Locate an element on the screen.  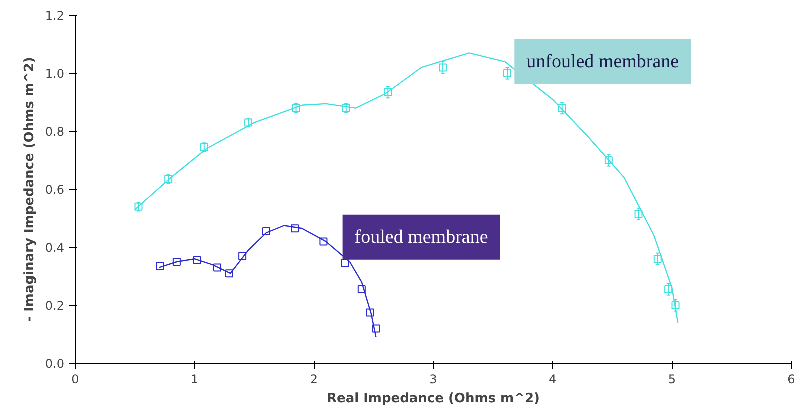
x-tick-label: 3 is located at coordinates (434, 379).